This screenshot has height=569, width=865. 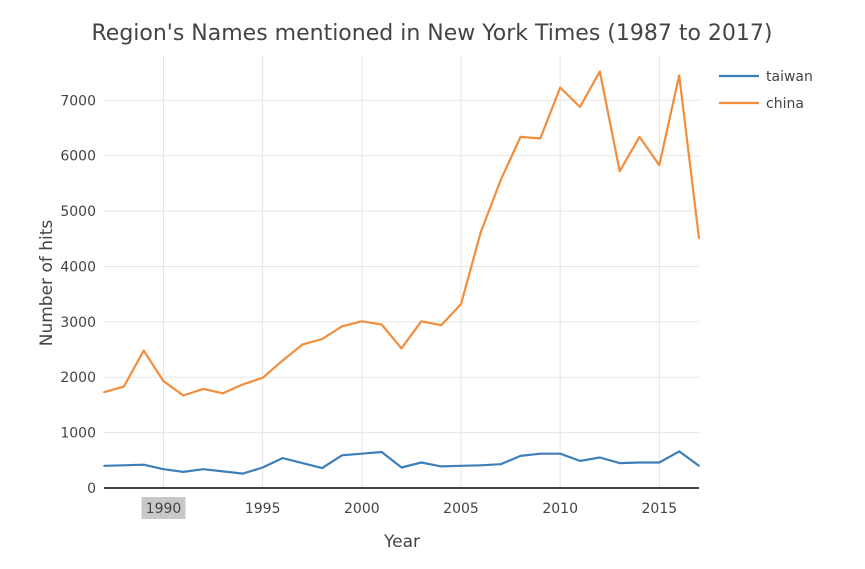 What do you see at coordinates (789, 77) in the screenshot?
I see `legend-label: taiwan` at bounding box center [789, 77].